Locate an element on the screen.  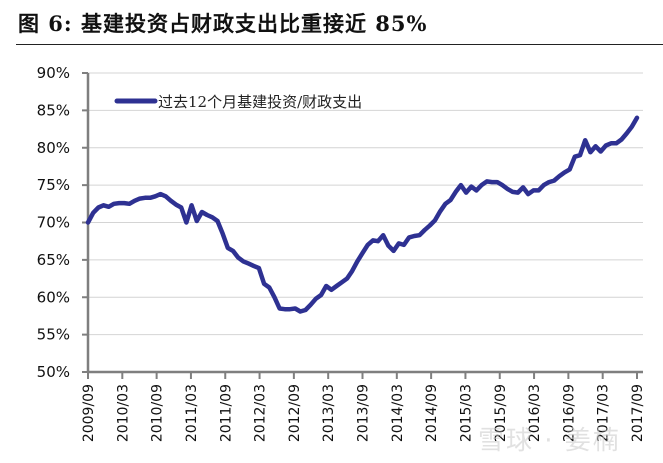
x-tick-label: 2015/09 is located at coordinates (501, 413).